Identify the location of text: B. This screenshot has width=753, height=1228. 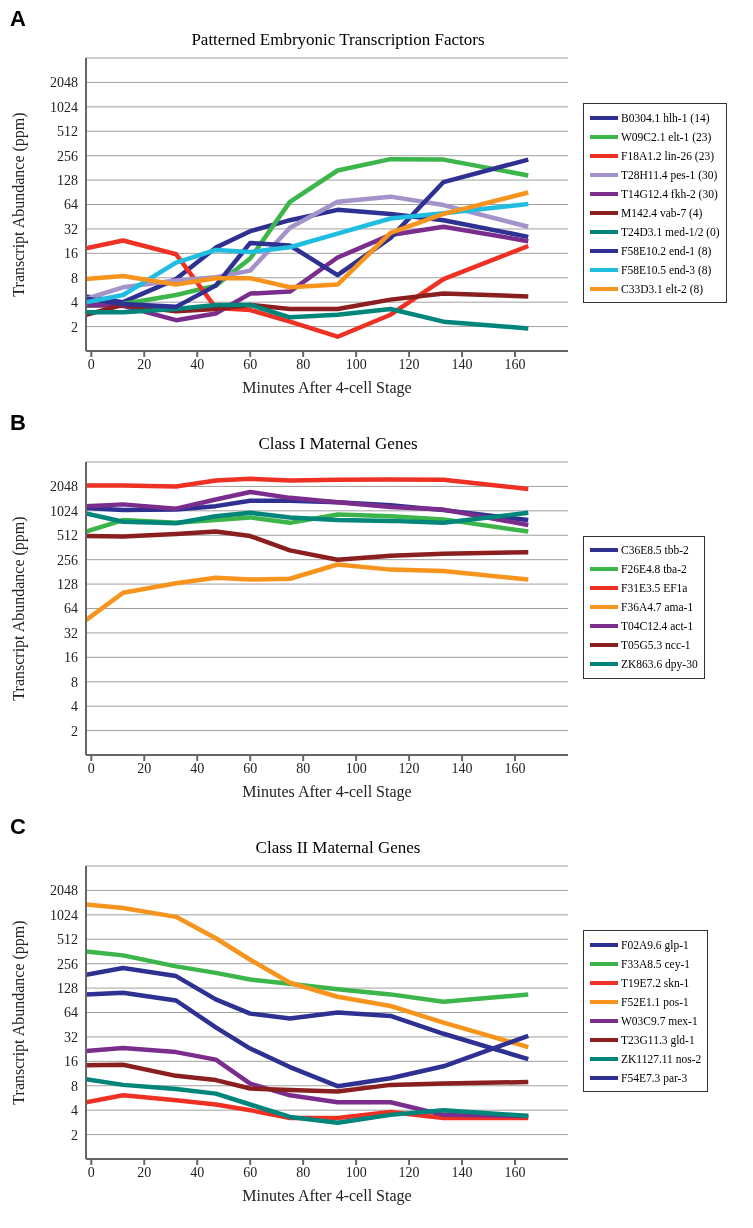
(18, 423).